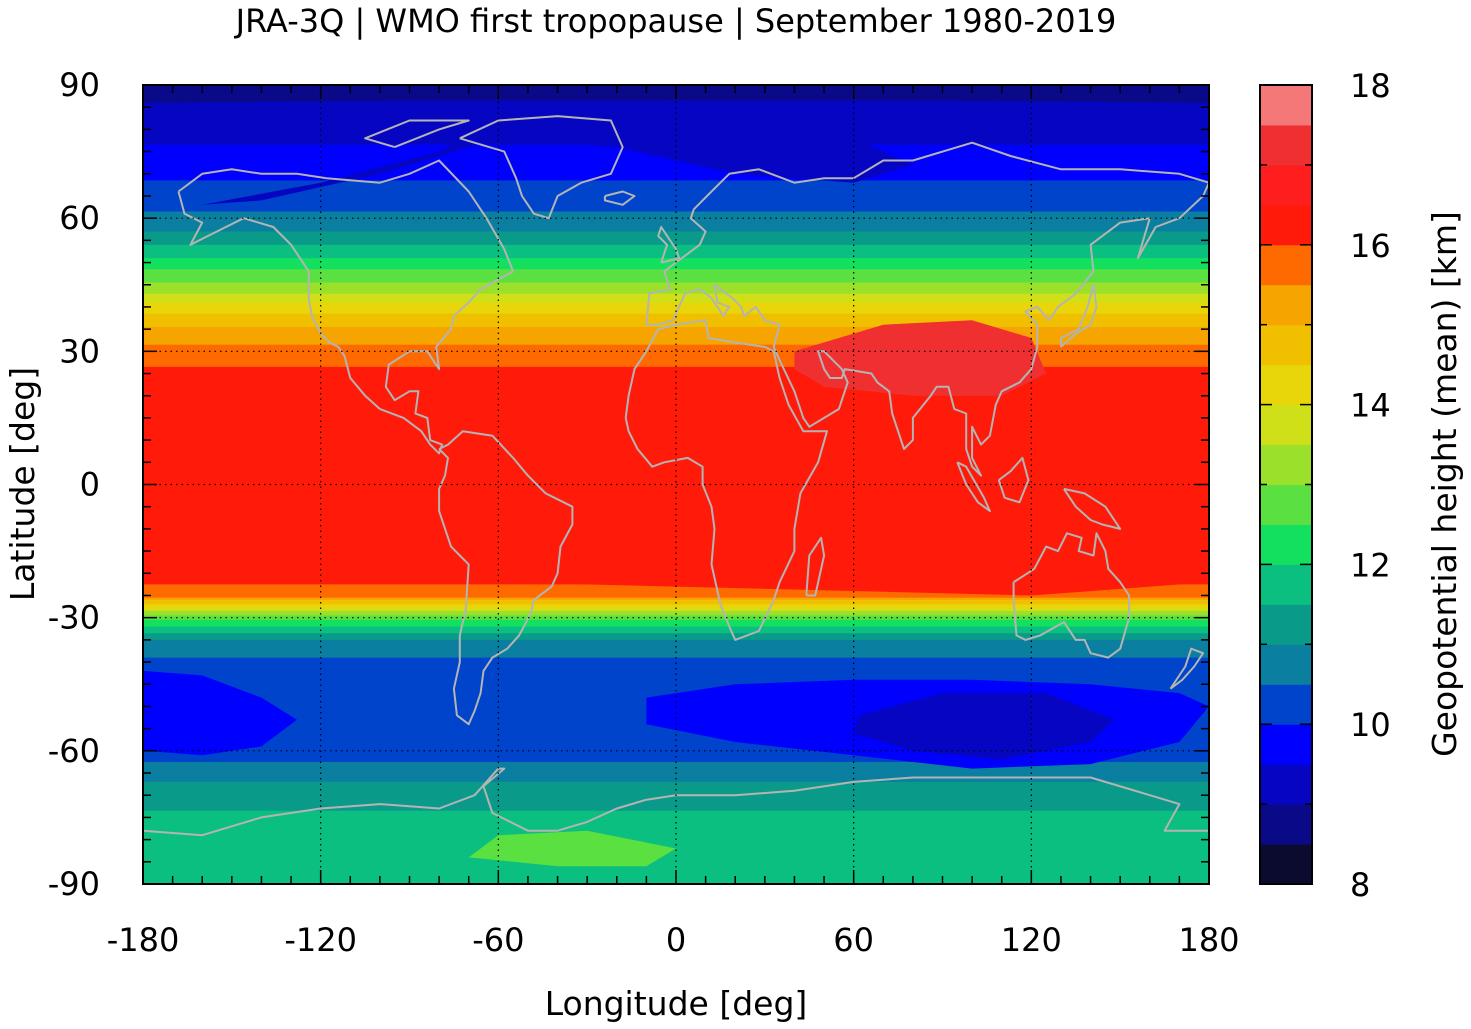 The height and width of the screenshot is (1029, 1471). Describe the element at coordinates (143, 940) in the screenshot. I see `x-tick-label: -180` at that location.